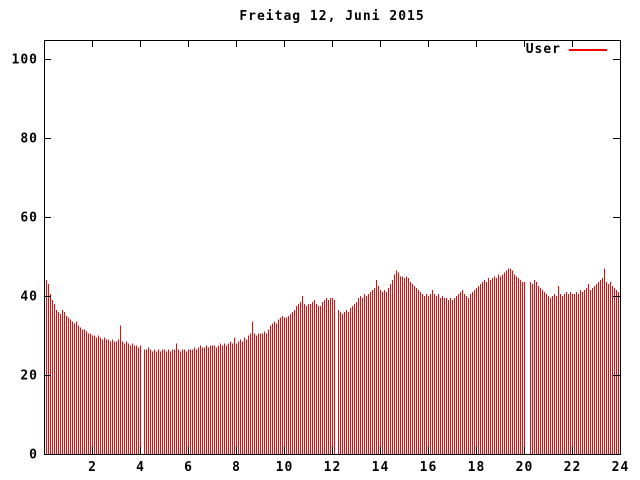  Describe the element at coordinates (381, 467) in the screenshot. I see `x-axis-tick-label: 14` at that location.